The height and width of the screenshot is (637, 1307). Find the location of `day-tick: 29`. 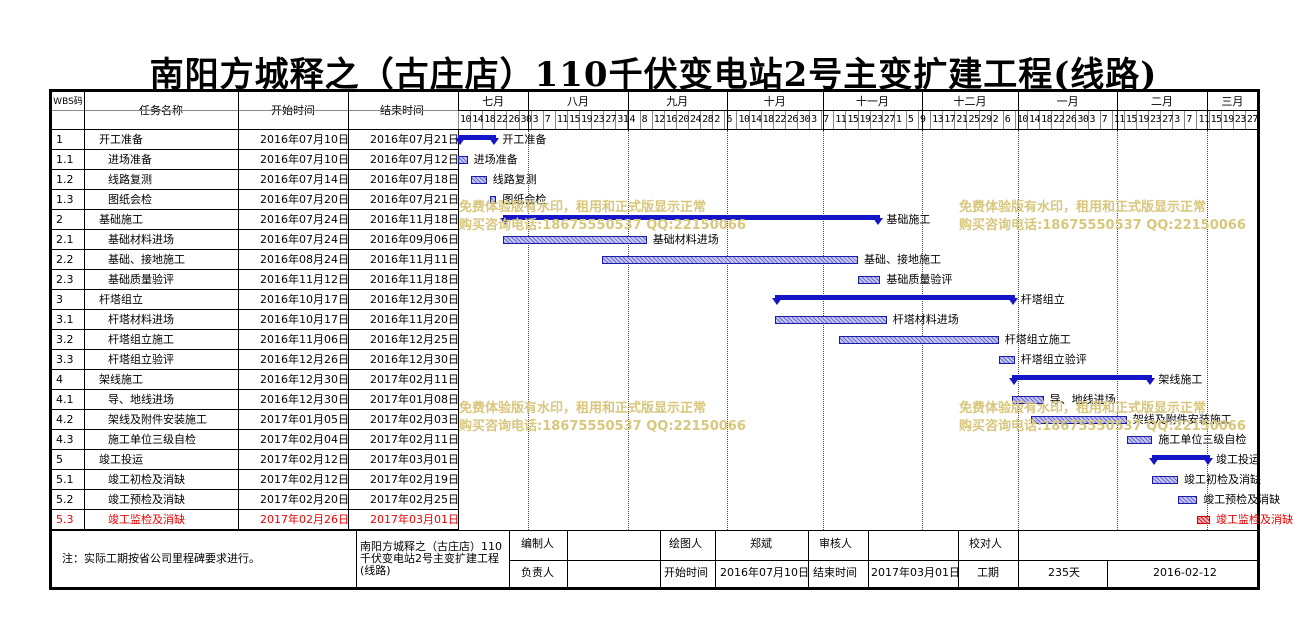

day-tick: 29 is located at coordinates (986, 119).